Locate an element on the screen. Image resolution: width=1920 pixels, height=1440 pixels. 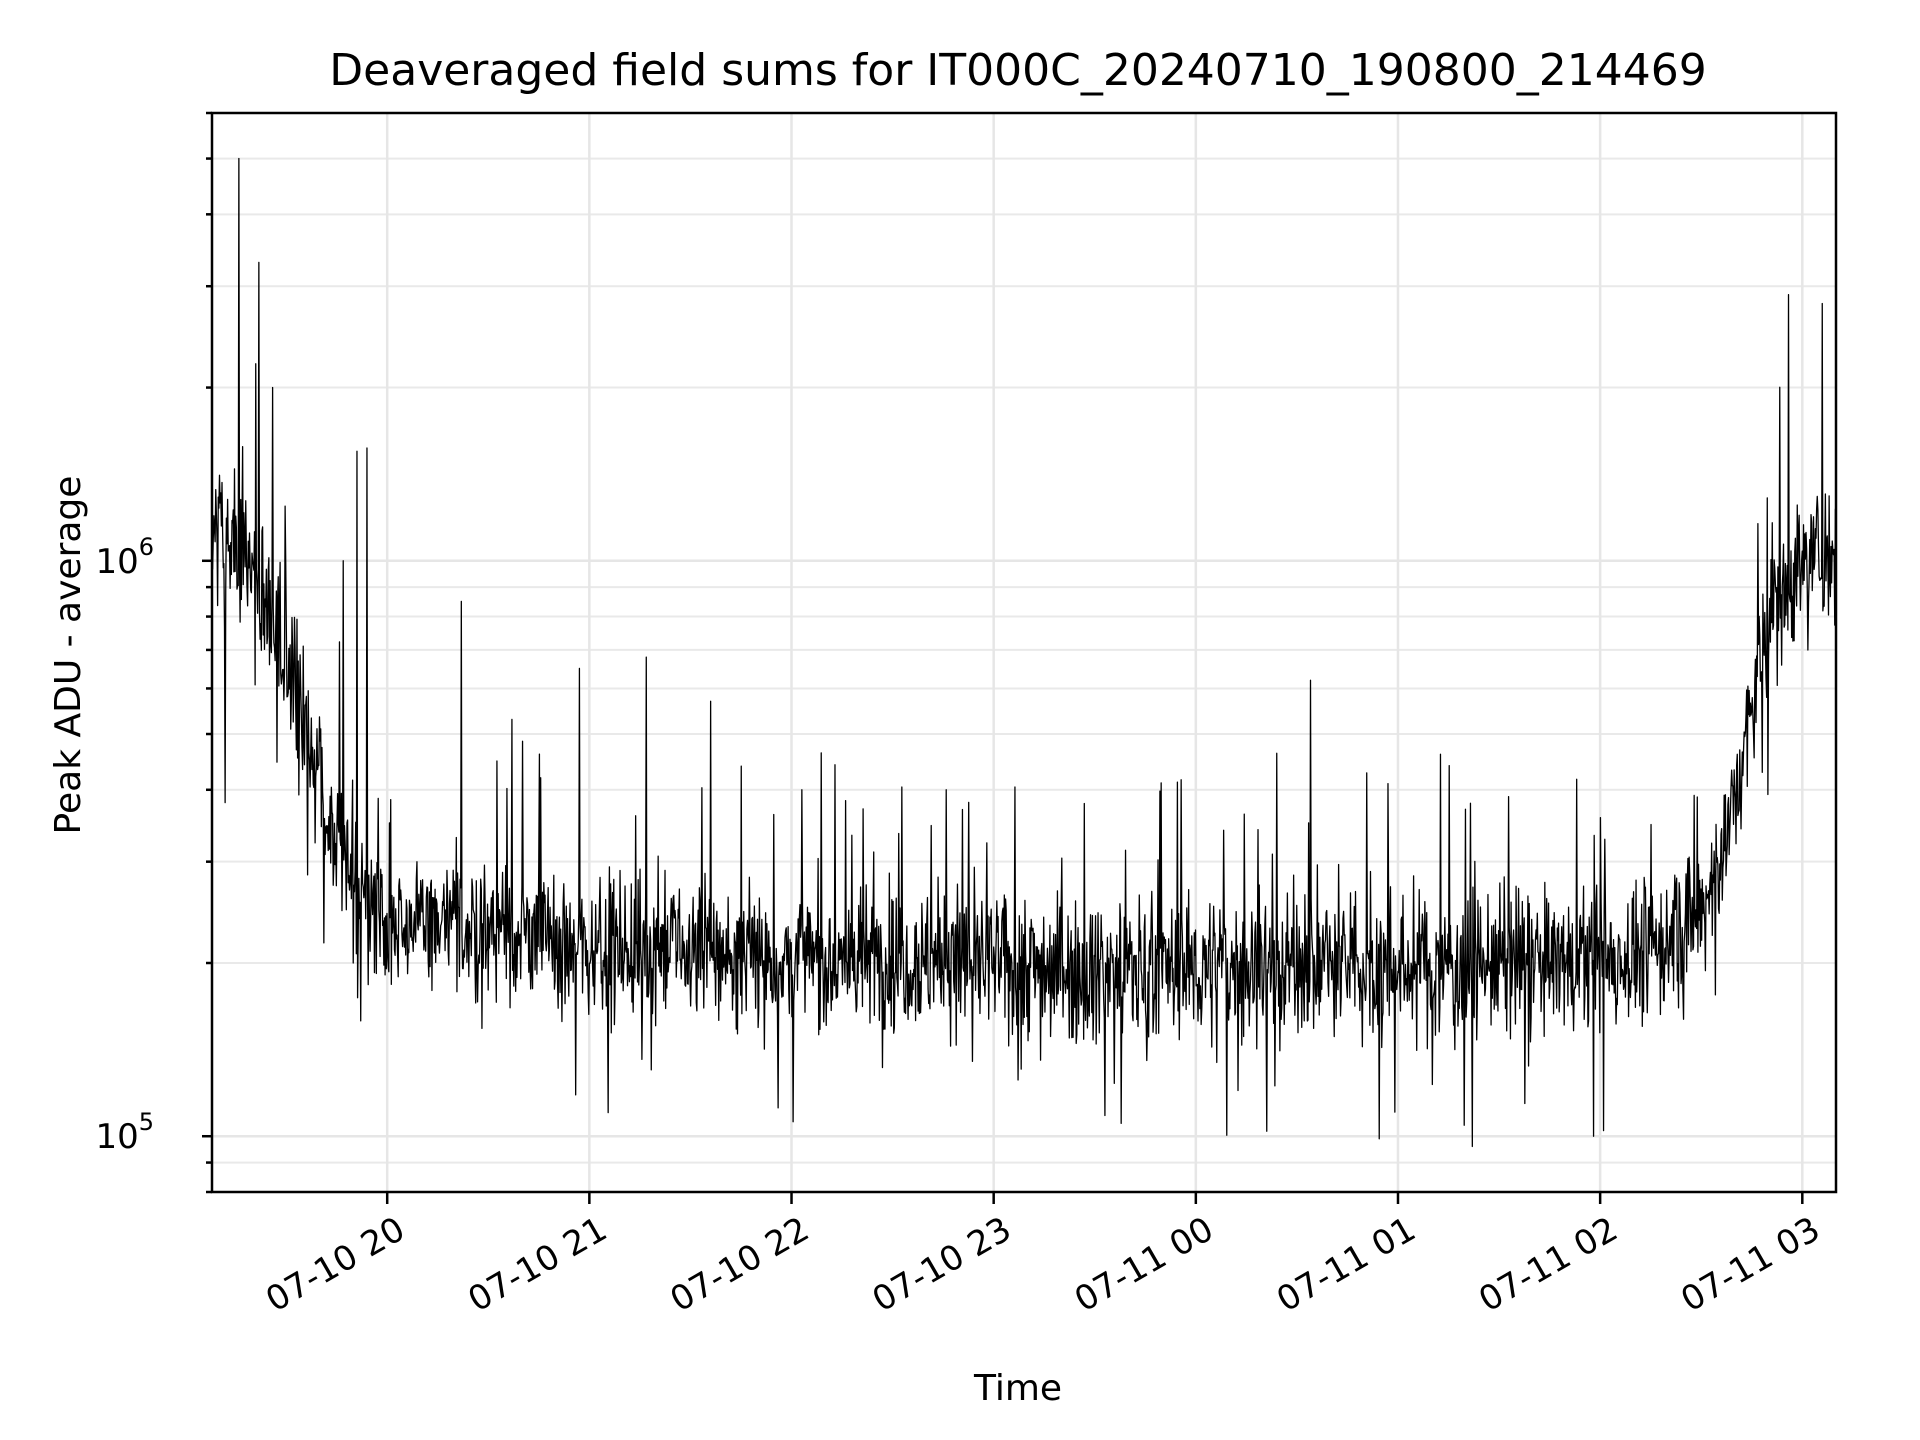
x-tick-label: 07-11 00 is located at coordinates (1144, 1264).